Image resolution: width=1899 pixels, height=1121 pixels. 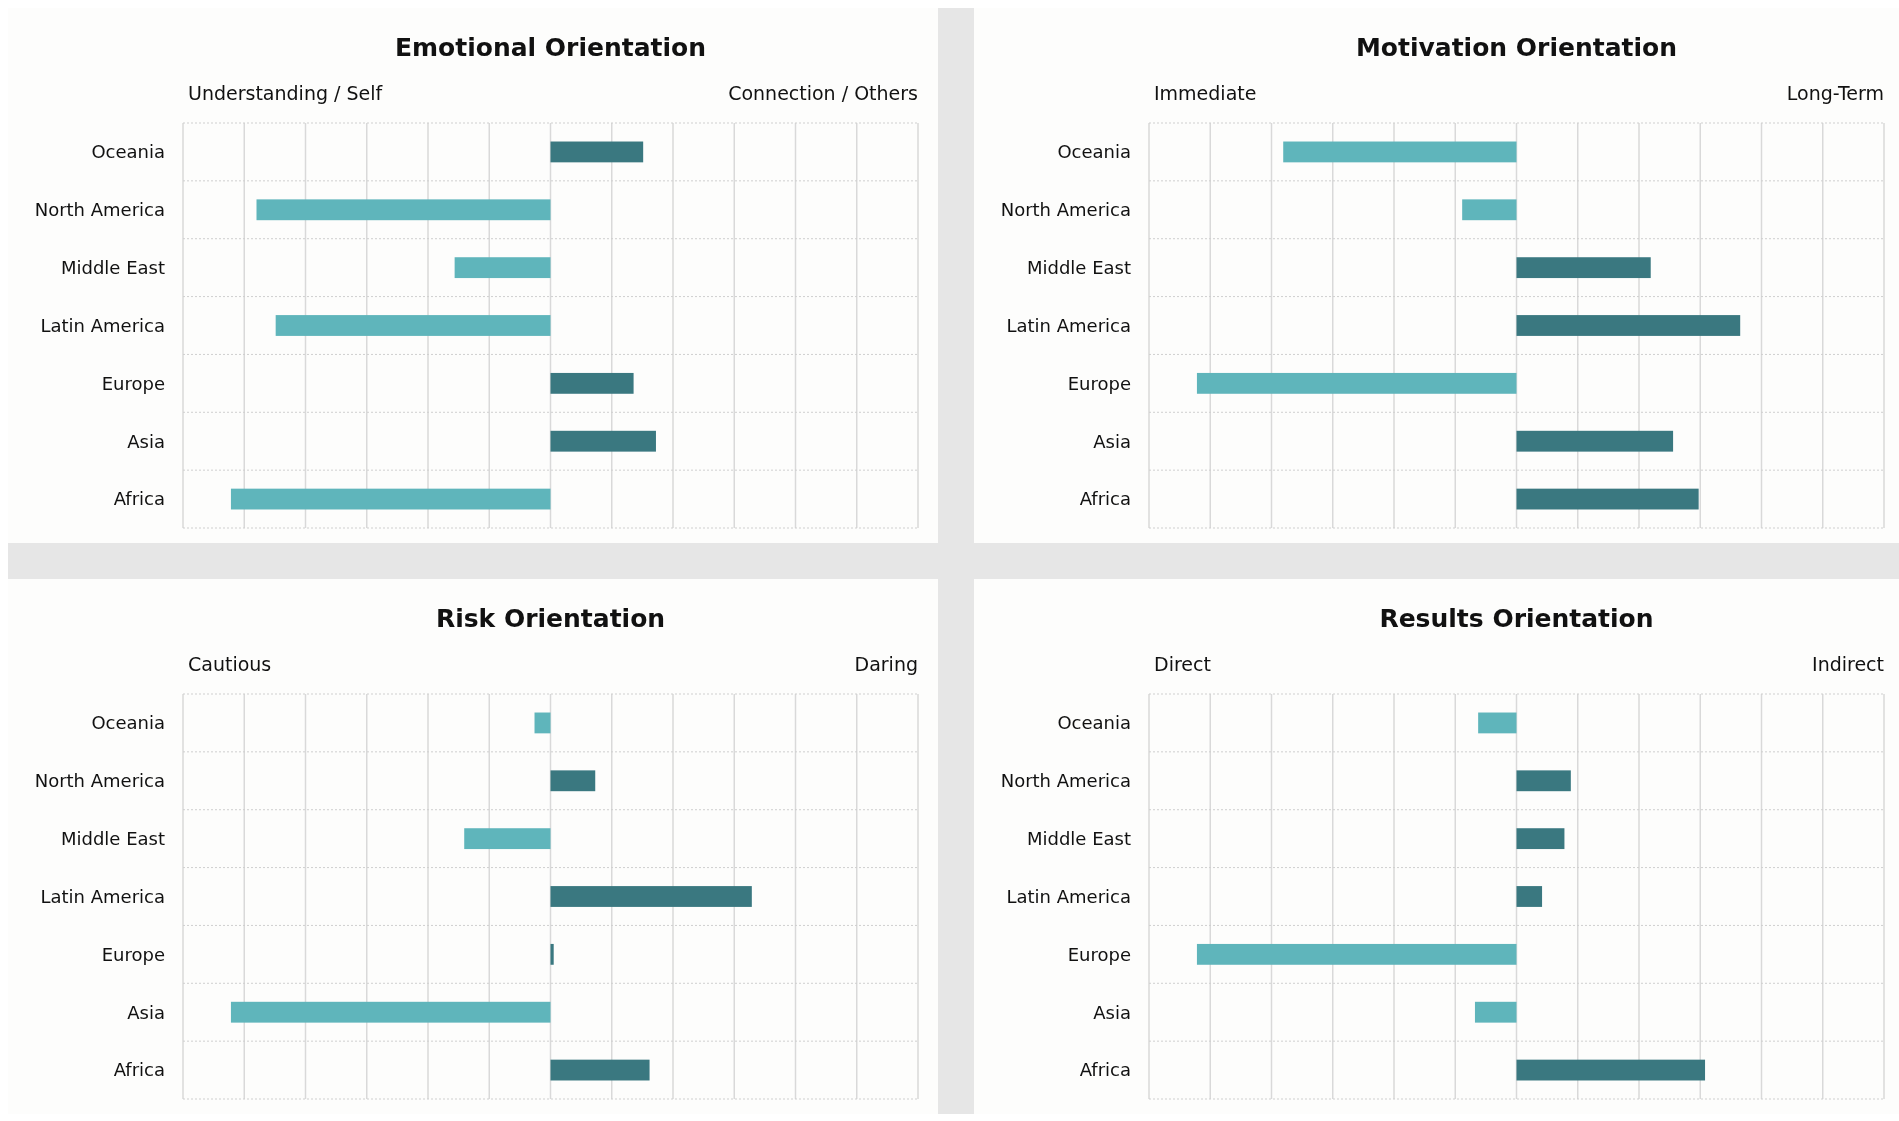 I want to click on text: Immediate, so click(x=1205, y=93).